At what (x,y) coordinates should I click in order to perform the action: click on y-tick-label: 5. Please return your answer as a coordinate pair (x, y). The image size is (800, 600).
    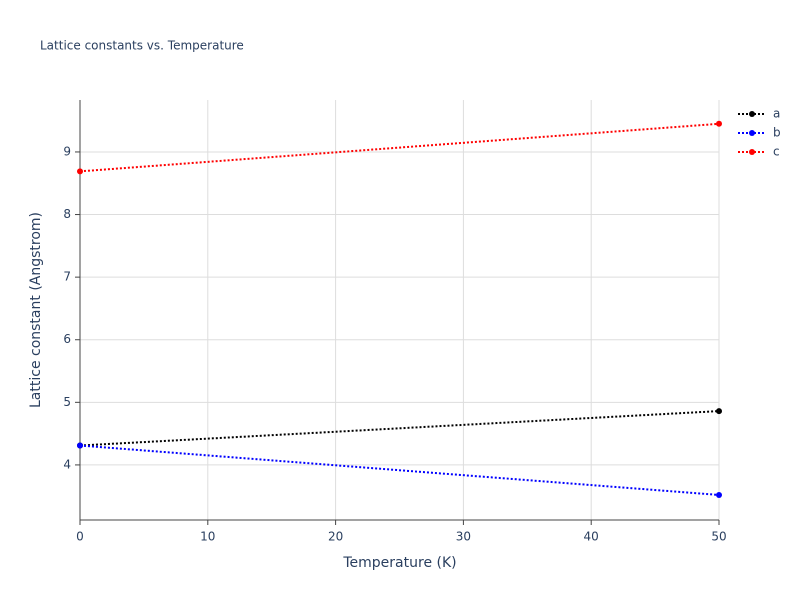
    Looking at the image, I should click on (67, 402).